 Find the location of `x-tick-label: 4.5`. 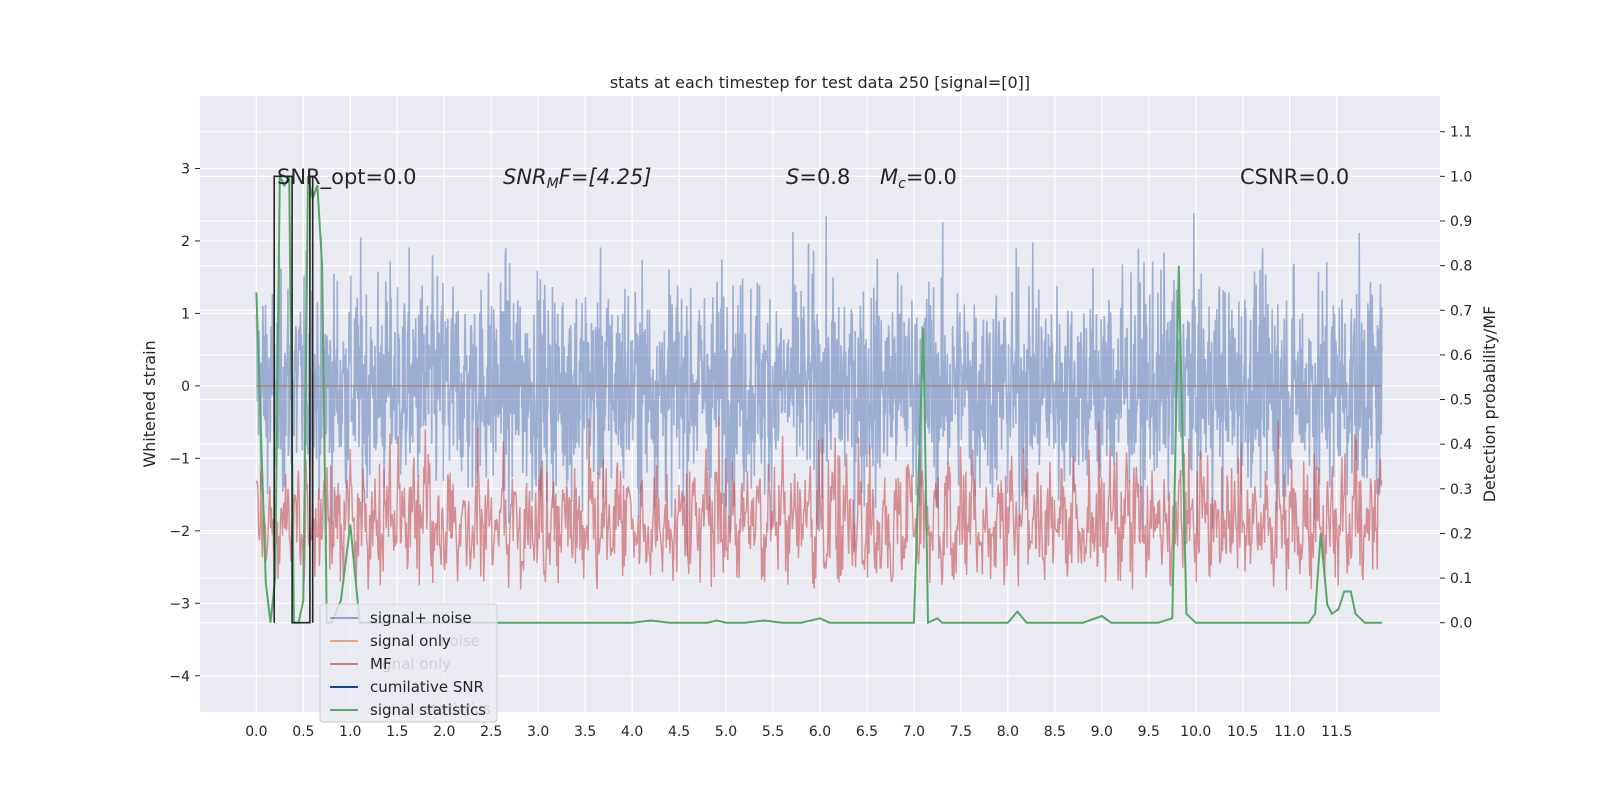

x-tick-label: 4.5 is located at coordinates (679, 732).